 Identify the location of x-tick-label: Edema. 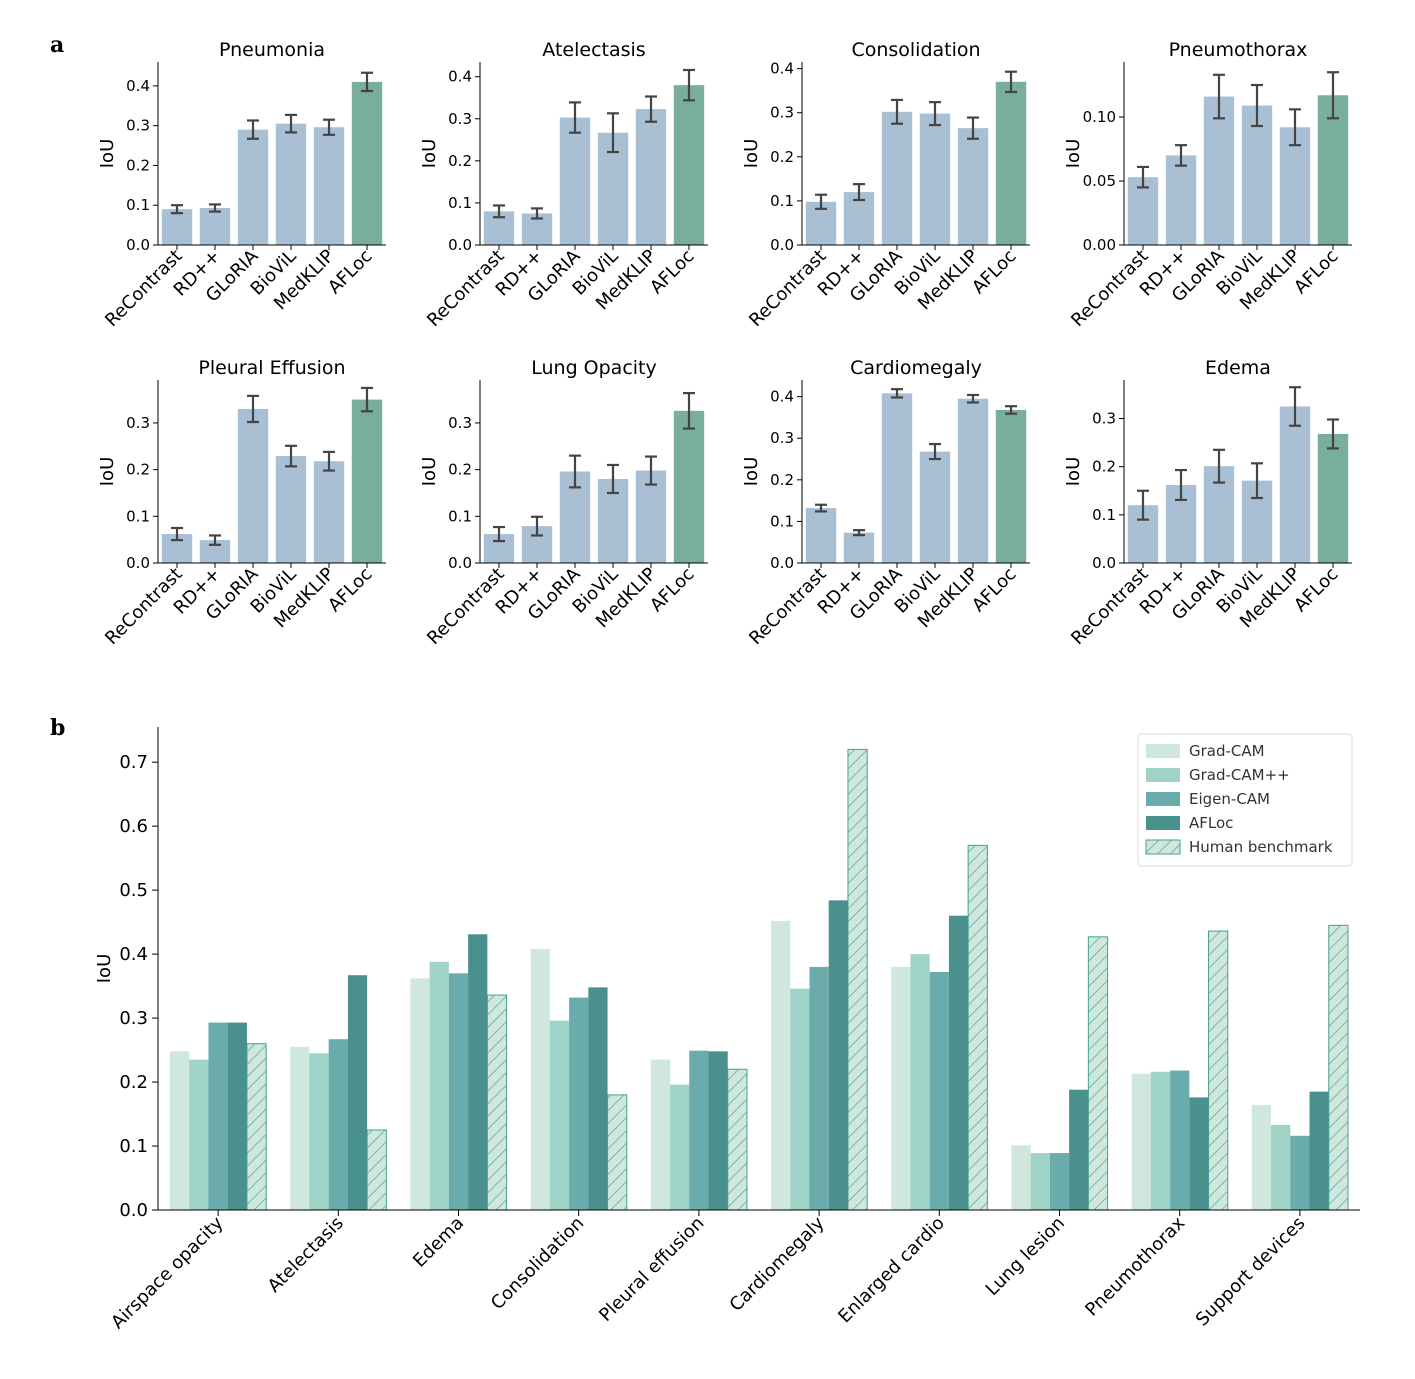
(438, 1242).